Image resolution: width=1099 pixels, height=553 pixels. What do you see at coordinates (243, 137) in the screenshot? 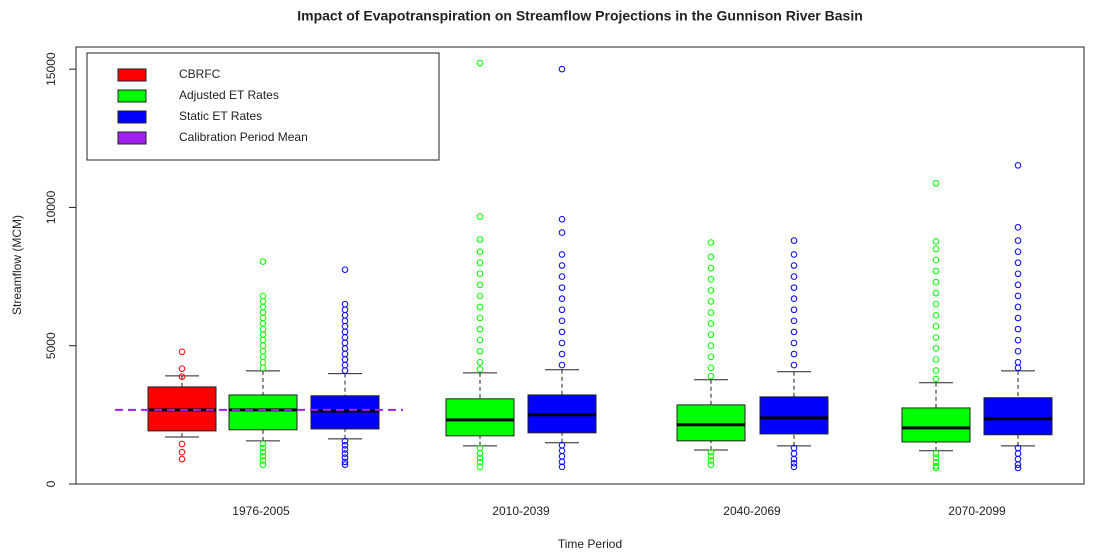
I see `legend-label: Calibration Period Mean` at bounding box center [243, 137].